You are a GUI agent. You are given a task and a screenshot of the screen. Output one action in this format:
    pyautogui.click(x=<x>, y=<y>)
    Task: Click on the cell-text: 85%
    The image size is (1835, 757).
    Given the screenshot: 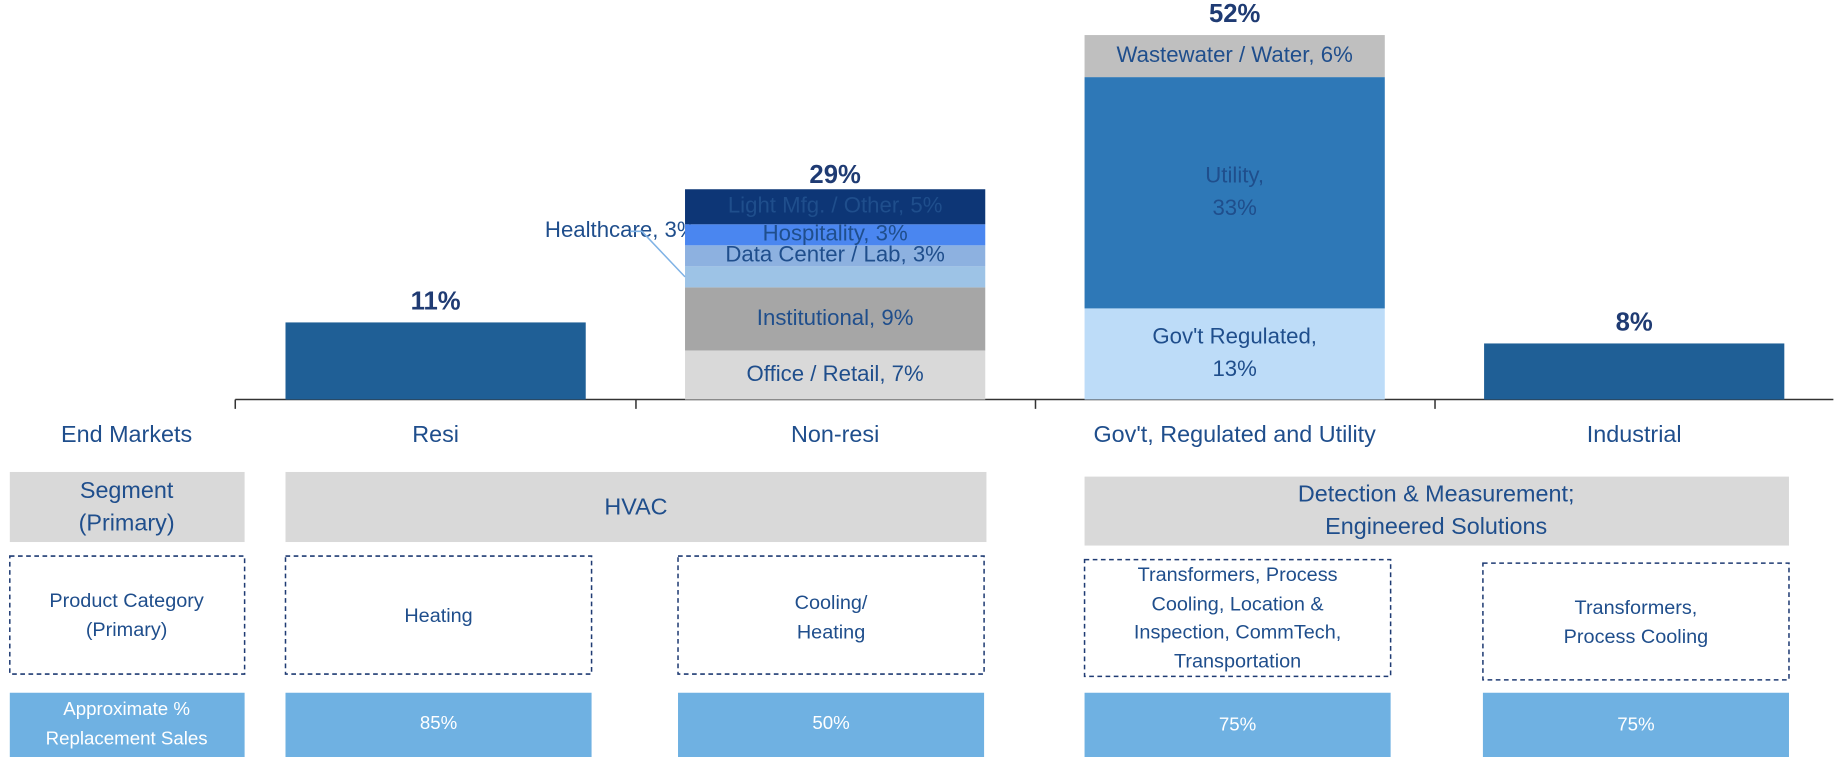 What is the action you would take?
    pyautogui.click(x=438, y=722)
    